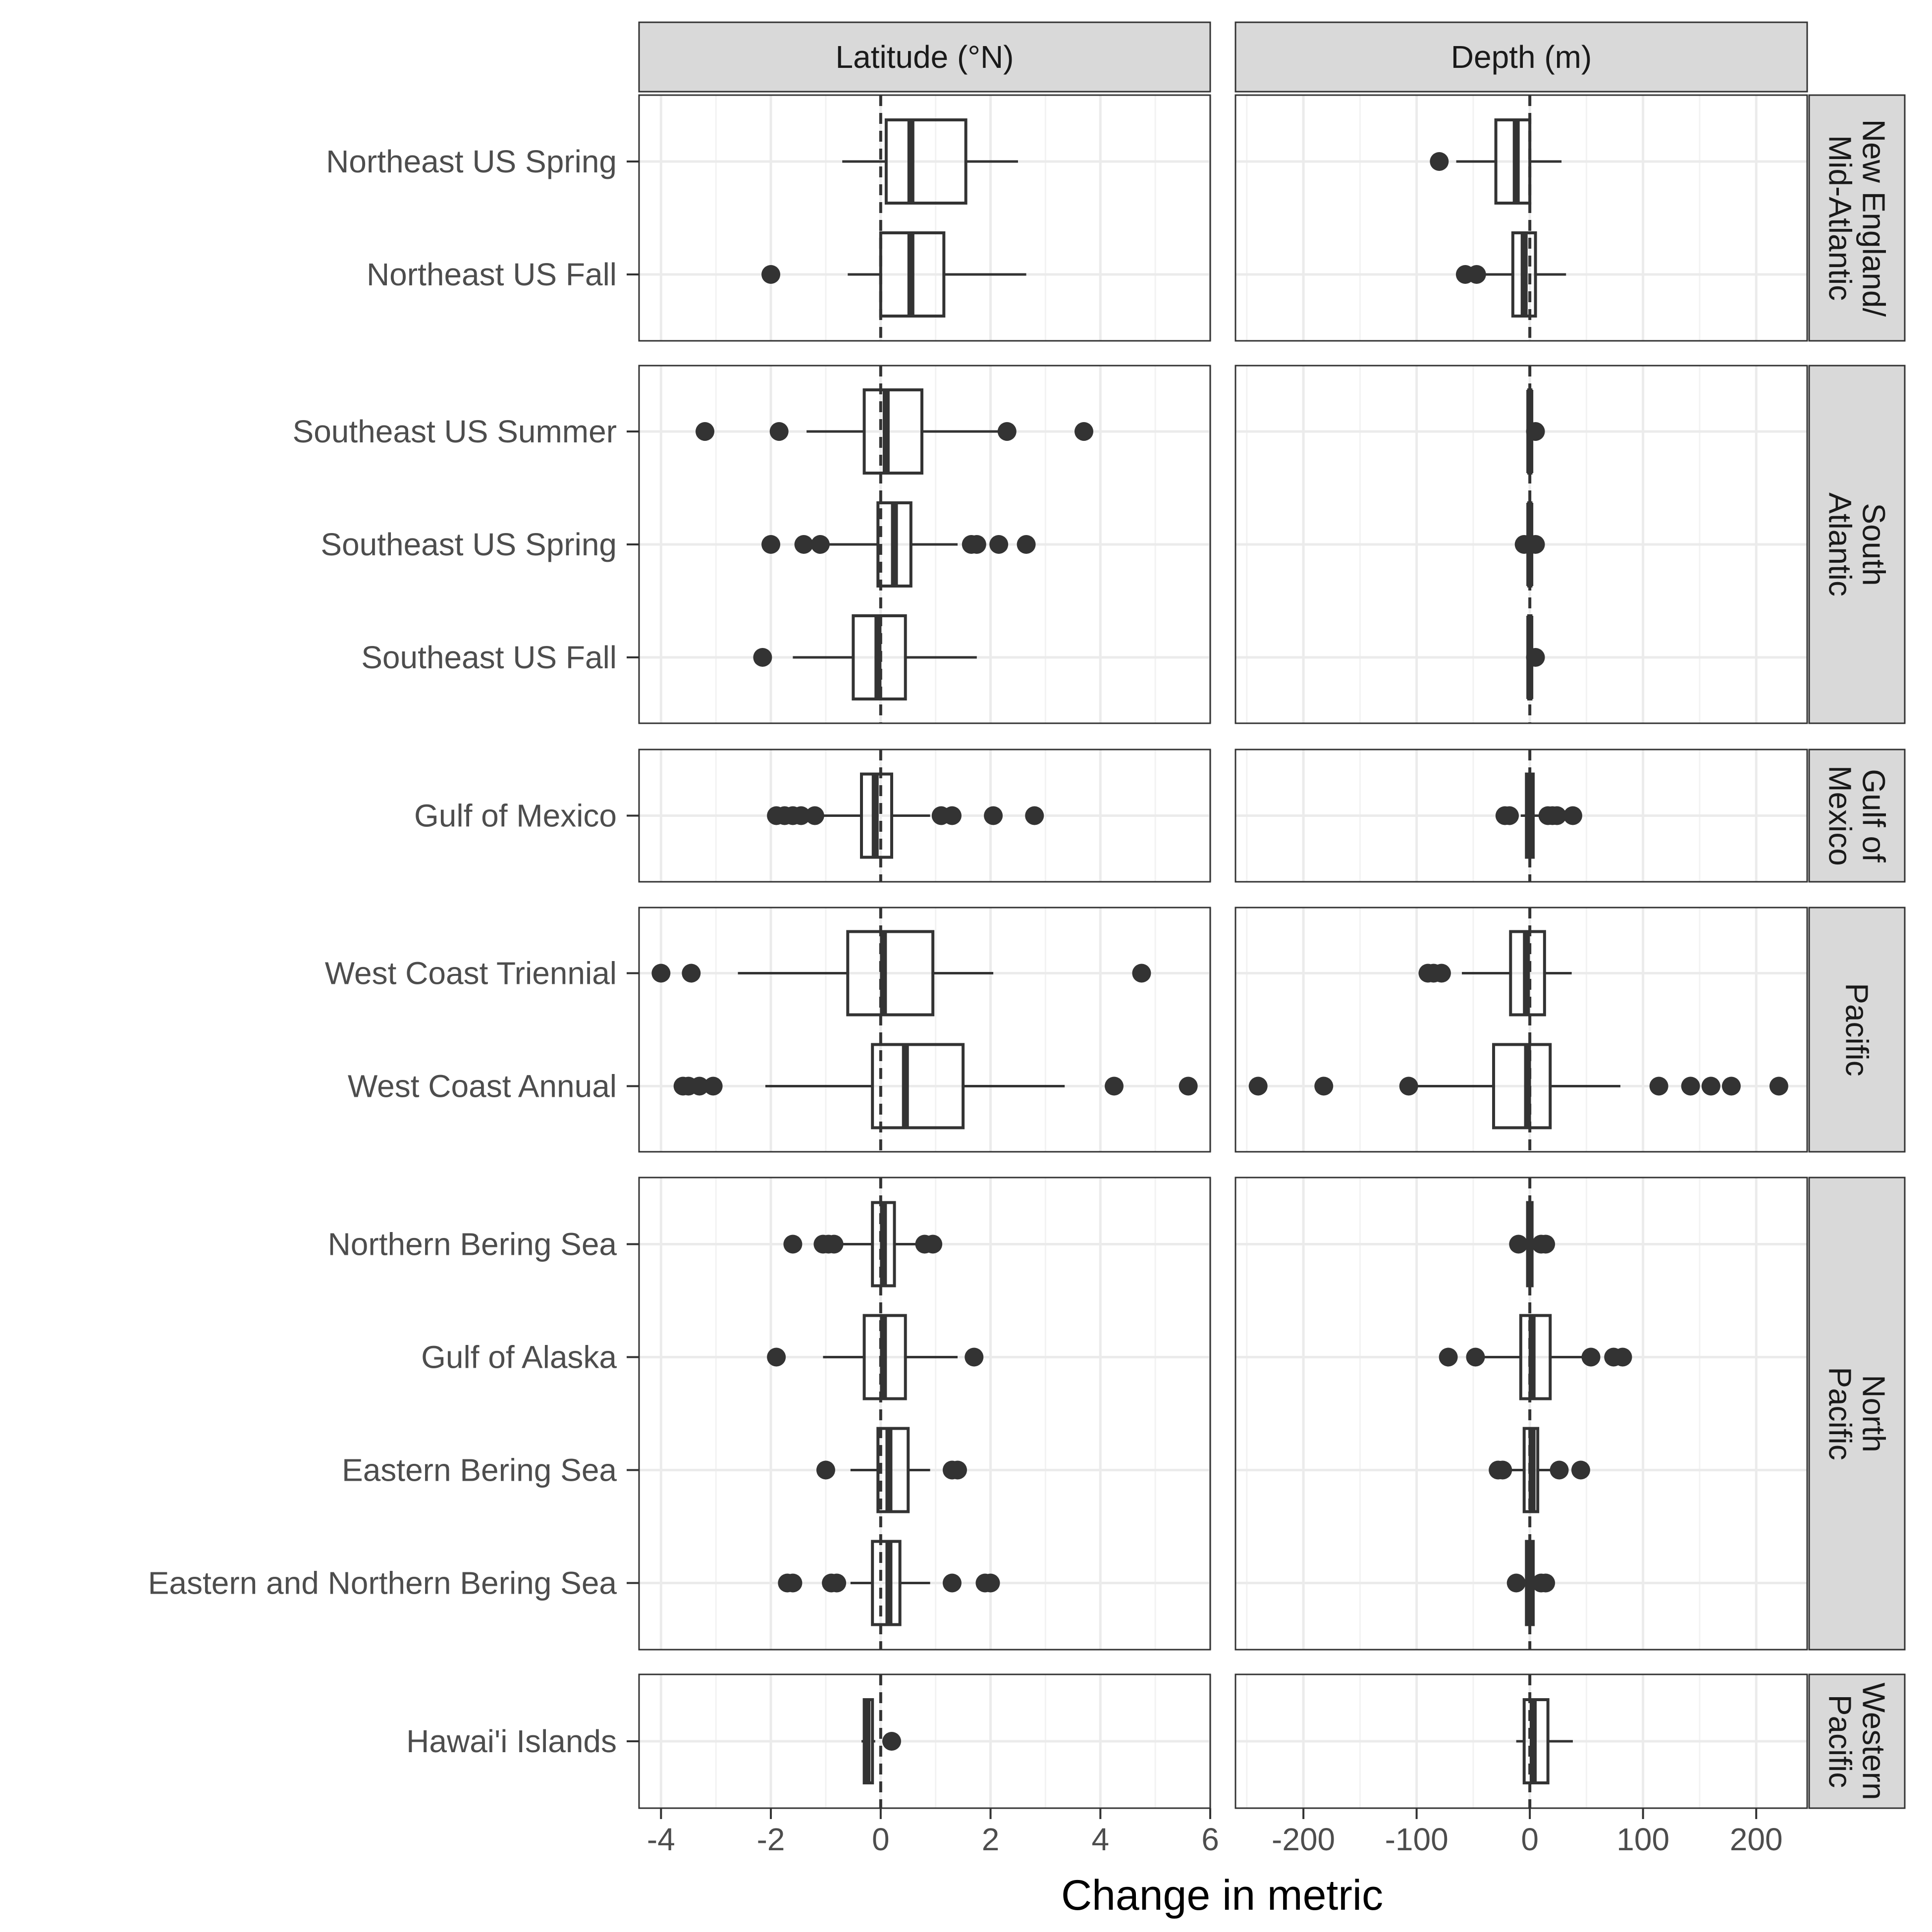 This screenshot has height=1932, width=1932. I want to click on row-strip-label: North, so click(1874, 1413).